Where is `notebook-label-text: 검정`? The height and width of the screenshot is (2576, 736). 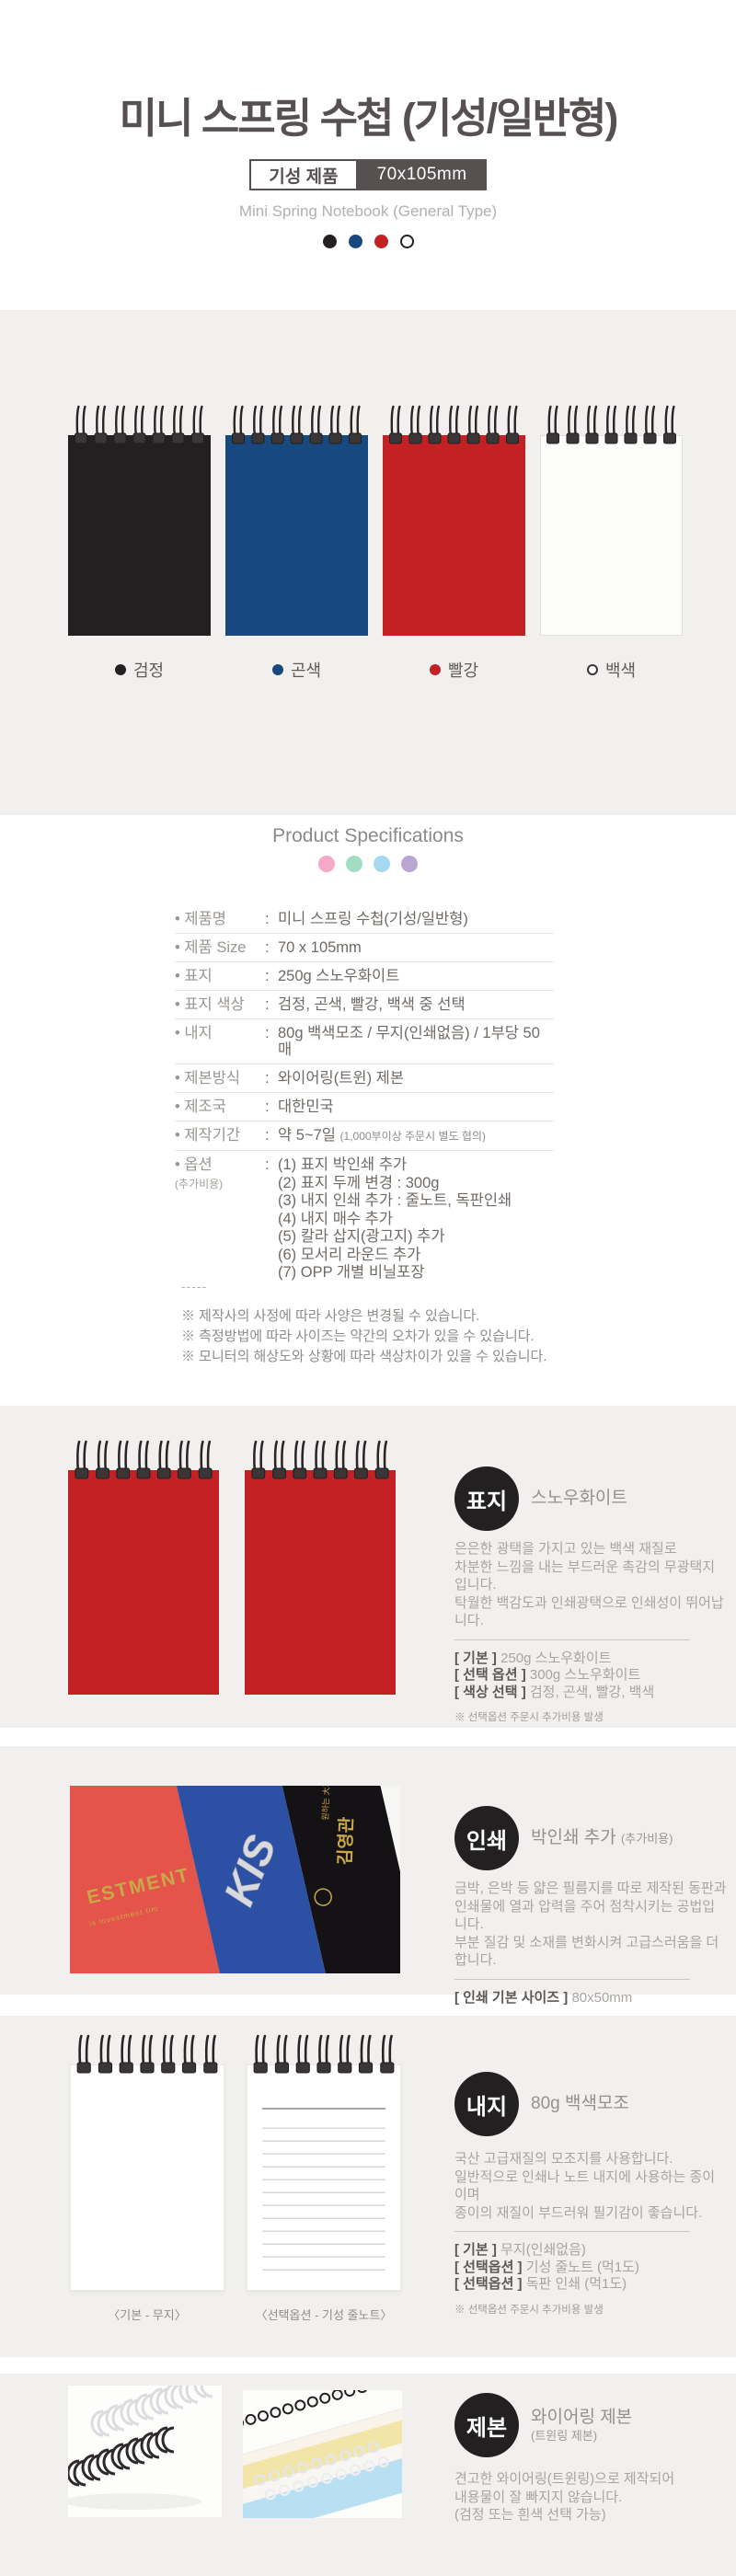 notebook-label-text: 검정 is located at coordinates (148, 670).